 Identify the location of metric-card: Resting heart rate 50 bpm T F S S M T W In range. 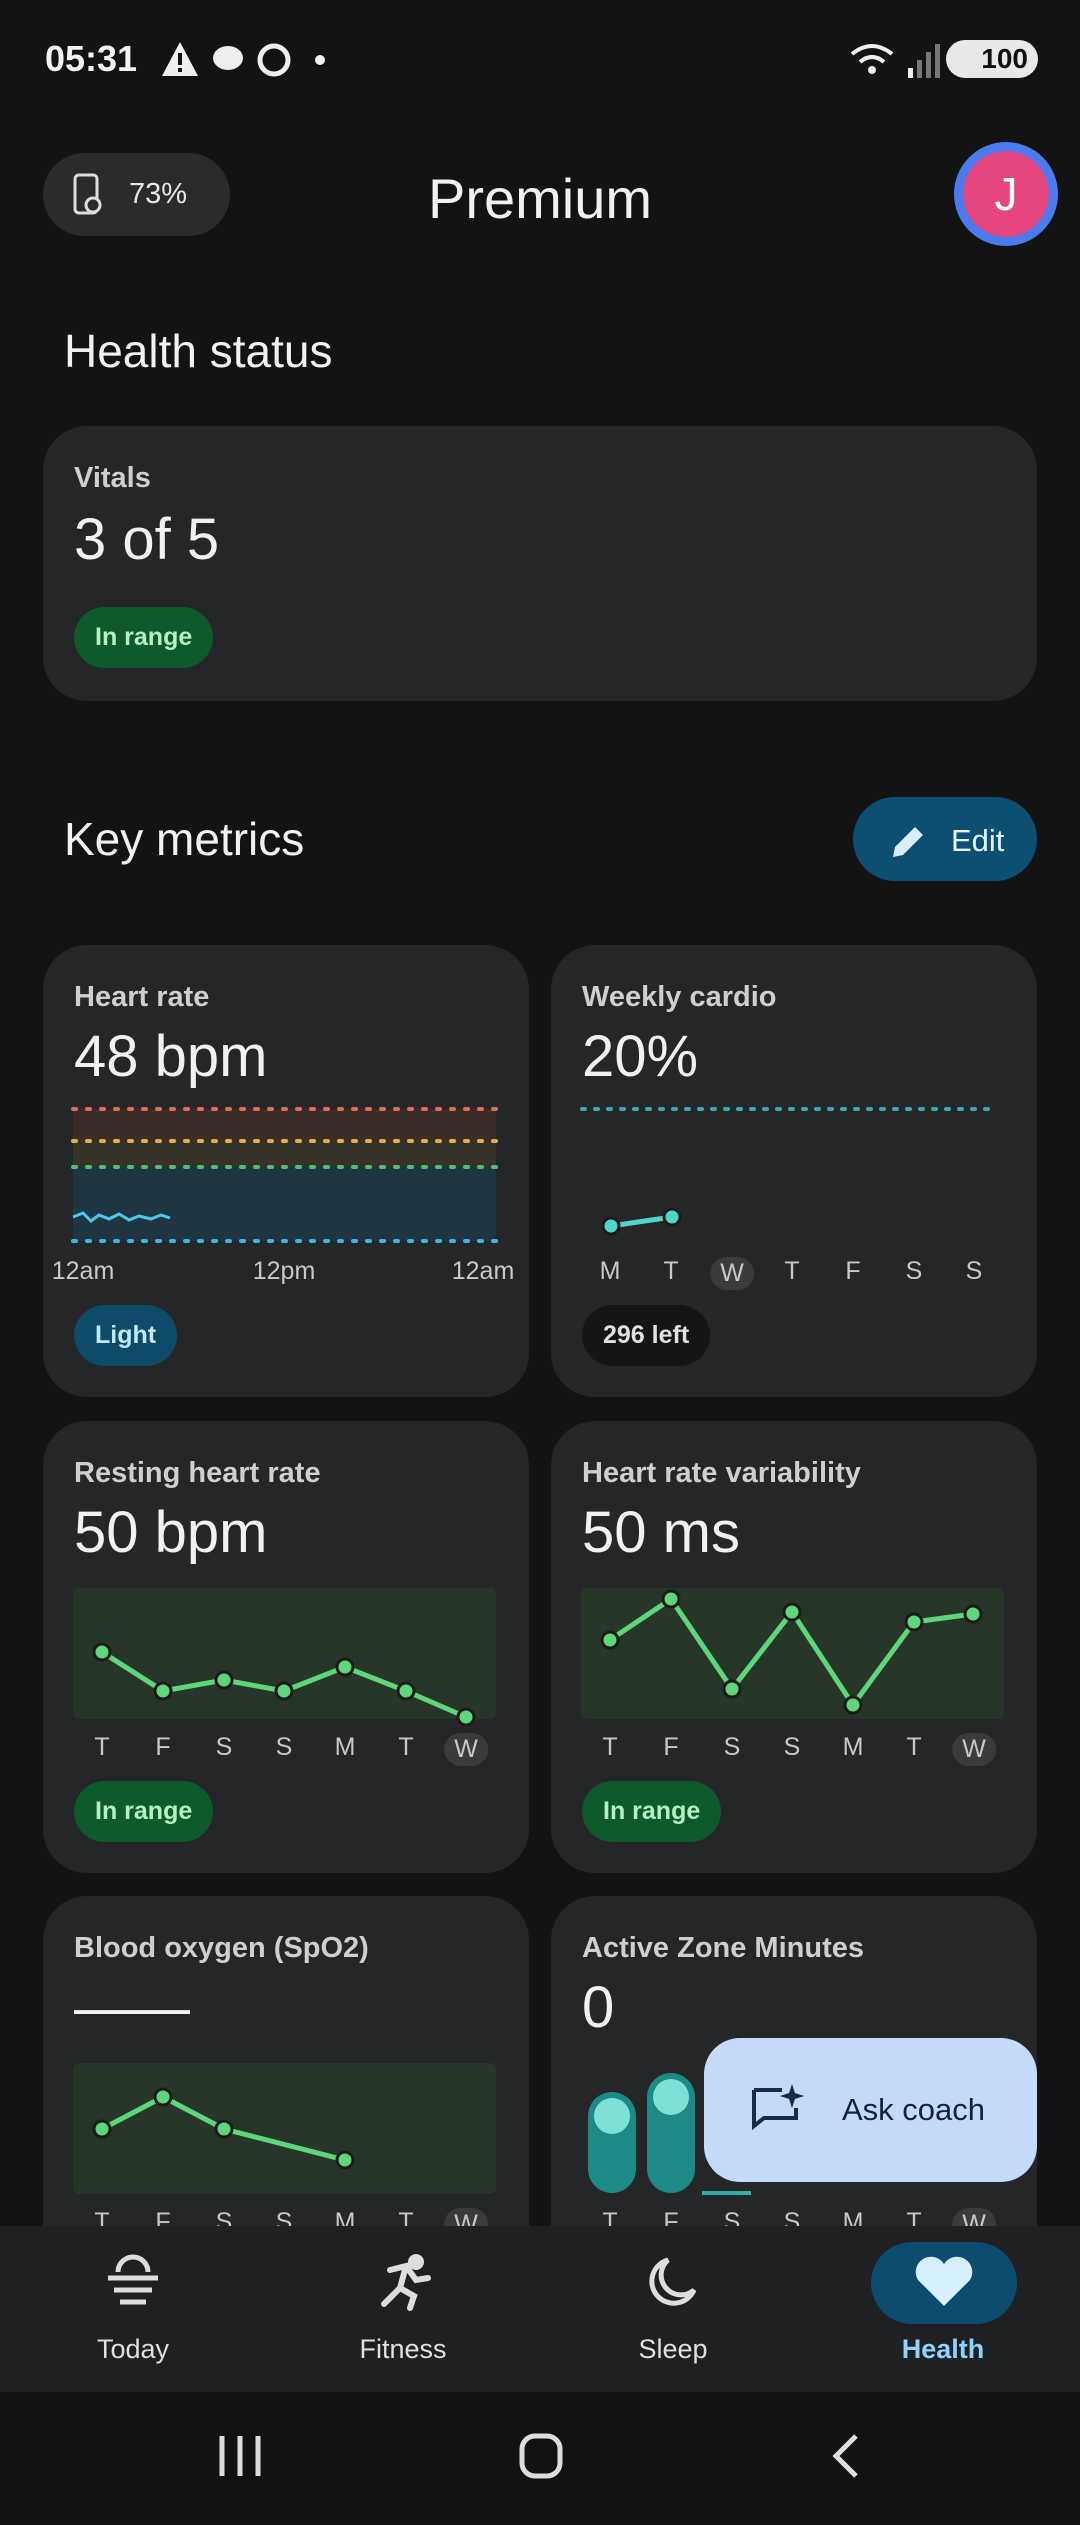
(286, 1647).